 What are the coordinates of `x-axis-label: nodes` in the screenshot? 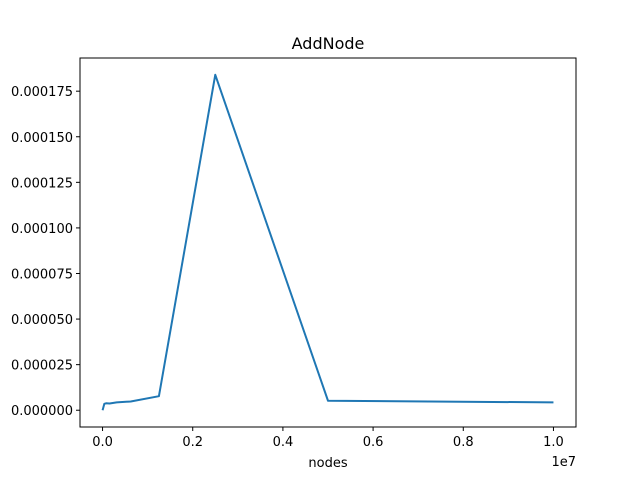 It's located at (327, 463).